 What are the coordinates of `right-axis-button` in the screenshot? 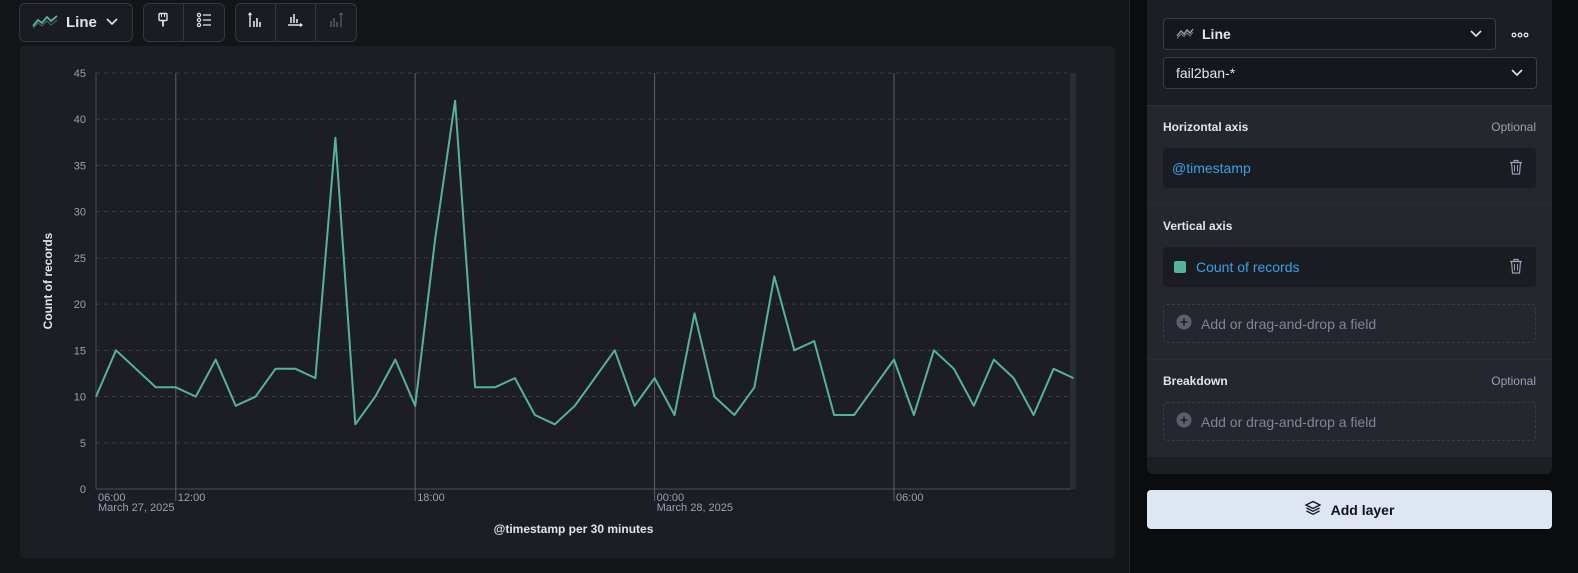 It's located at (336, 22).